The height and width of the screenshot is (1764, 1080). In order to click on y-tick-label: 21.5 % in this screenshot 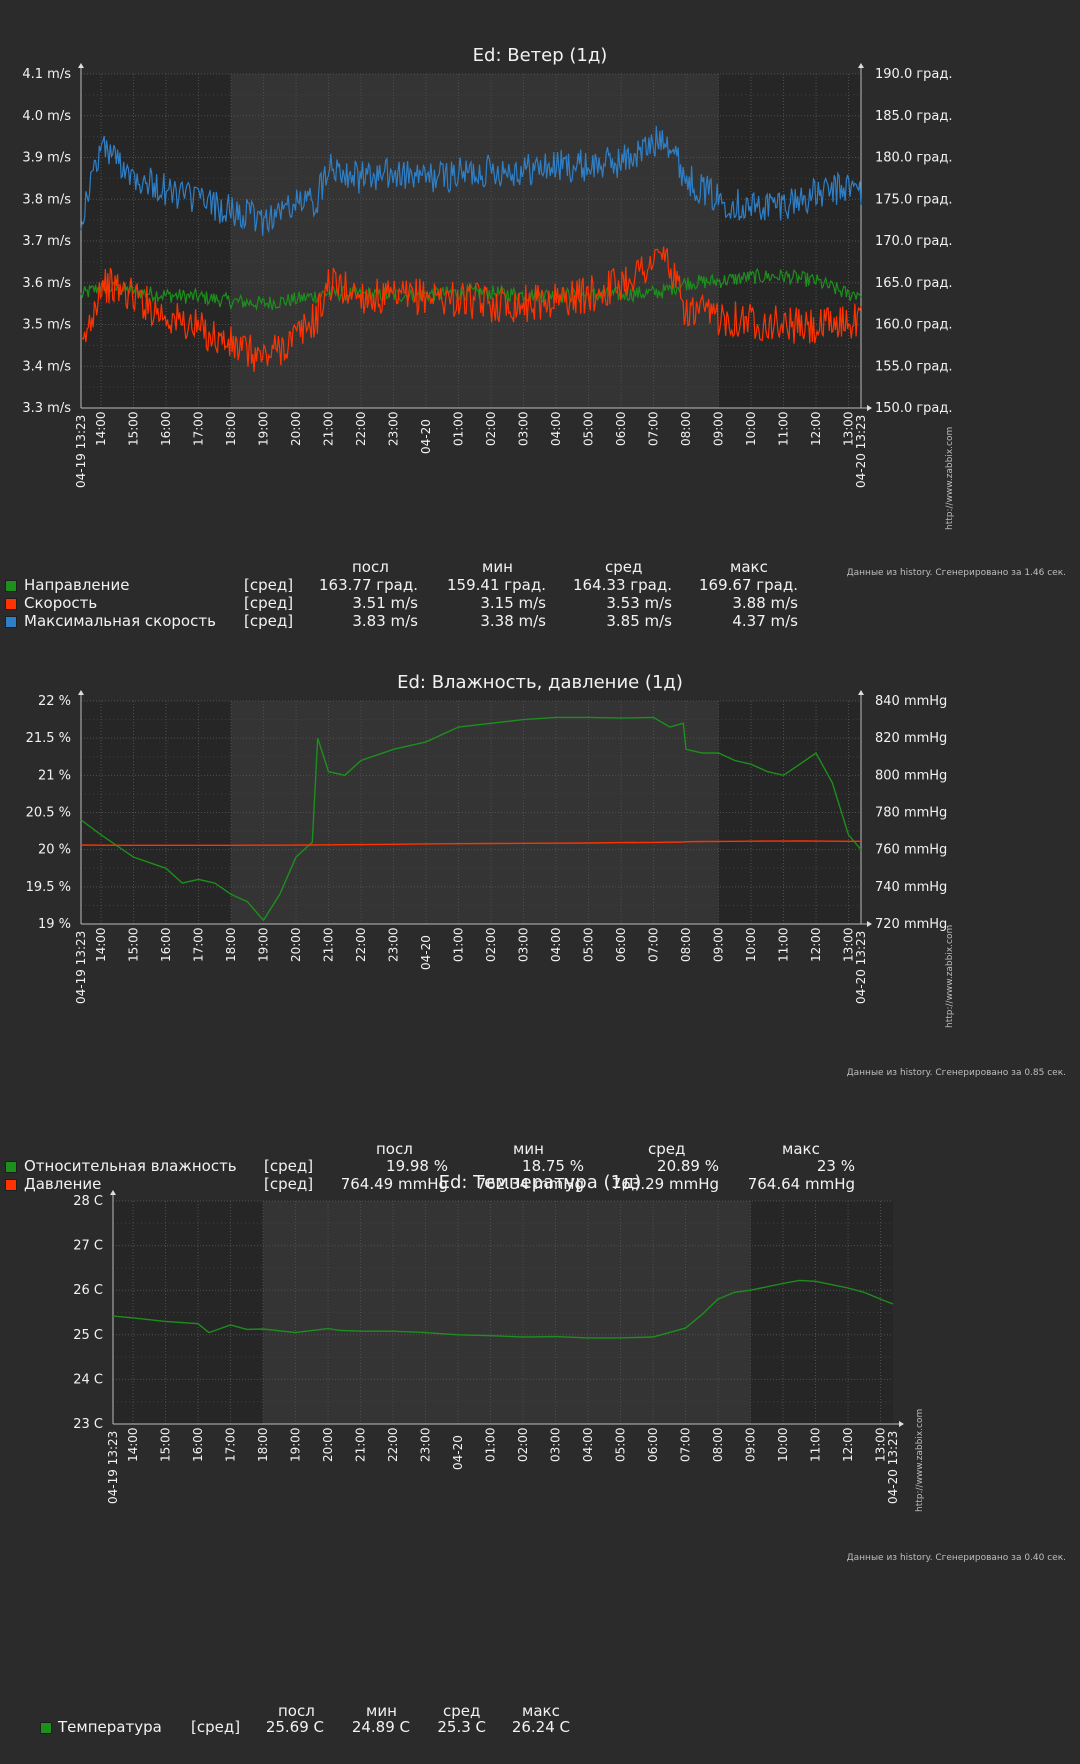, I will do `click(48, 738)`.